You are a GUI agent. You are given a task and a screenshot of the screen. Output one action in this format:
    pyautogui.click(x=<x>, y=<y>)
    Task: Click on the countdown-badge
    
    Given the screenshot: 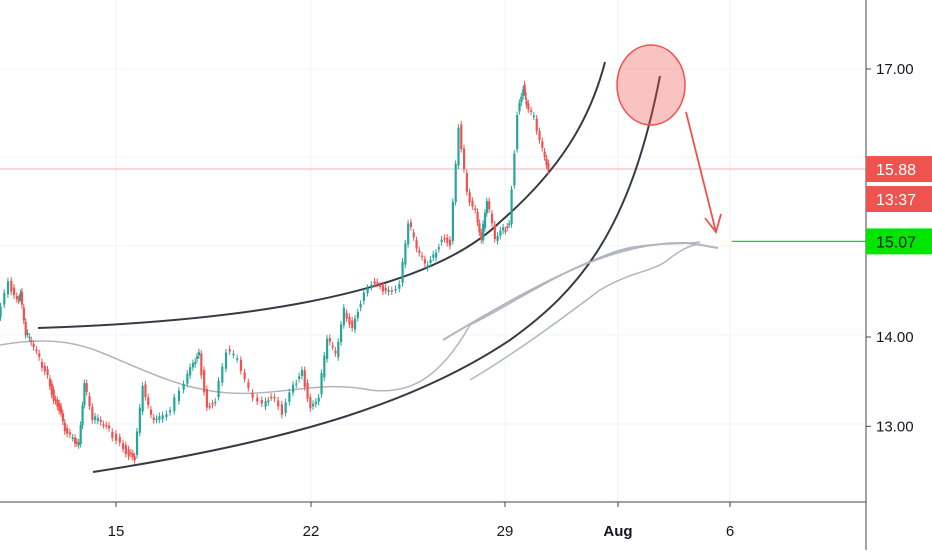 What is the action you would take?
    pyautogui.click(x=899, y=199)
    